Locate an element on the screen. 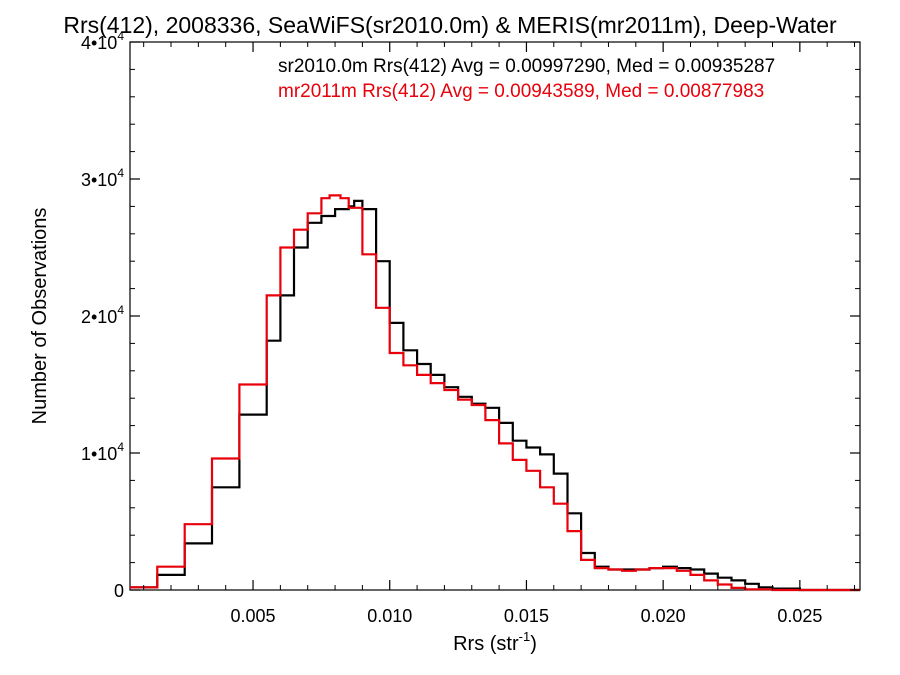 Image resolution: width=900 pixels, height=675 pixels. x-tick-label: 0.010 is located at coordinates (389, 616).